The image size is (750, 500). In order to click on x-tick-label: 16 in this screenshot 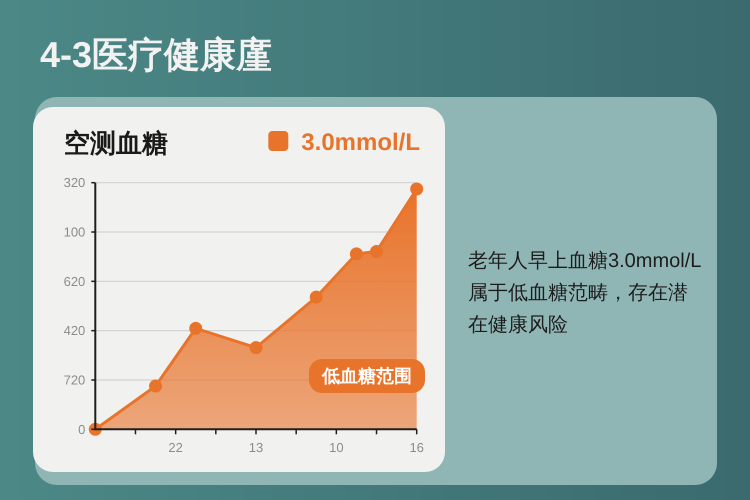, I will do `click(416, 447)`.